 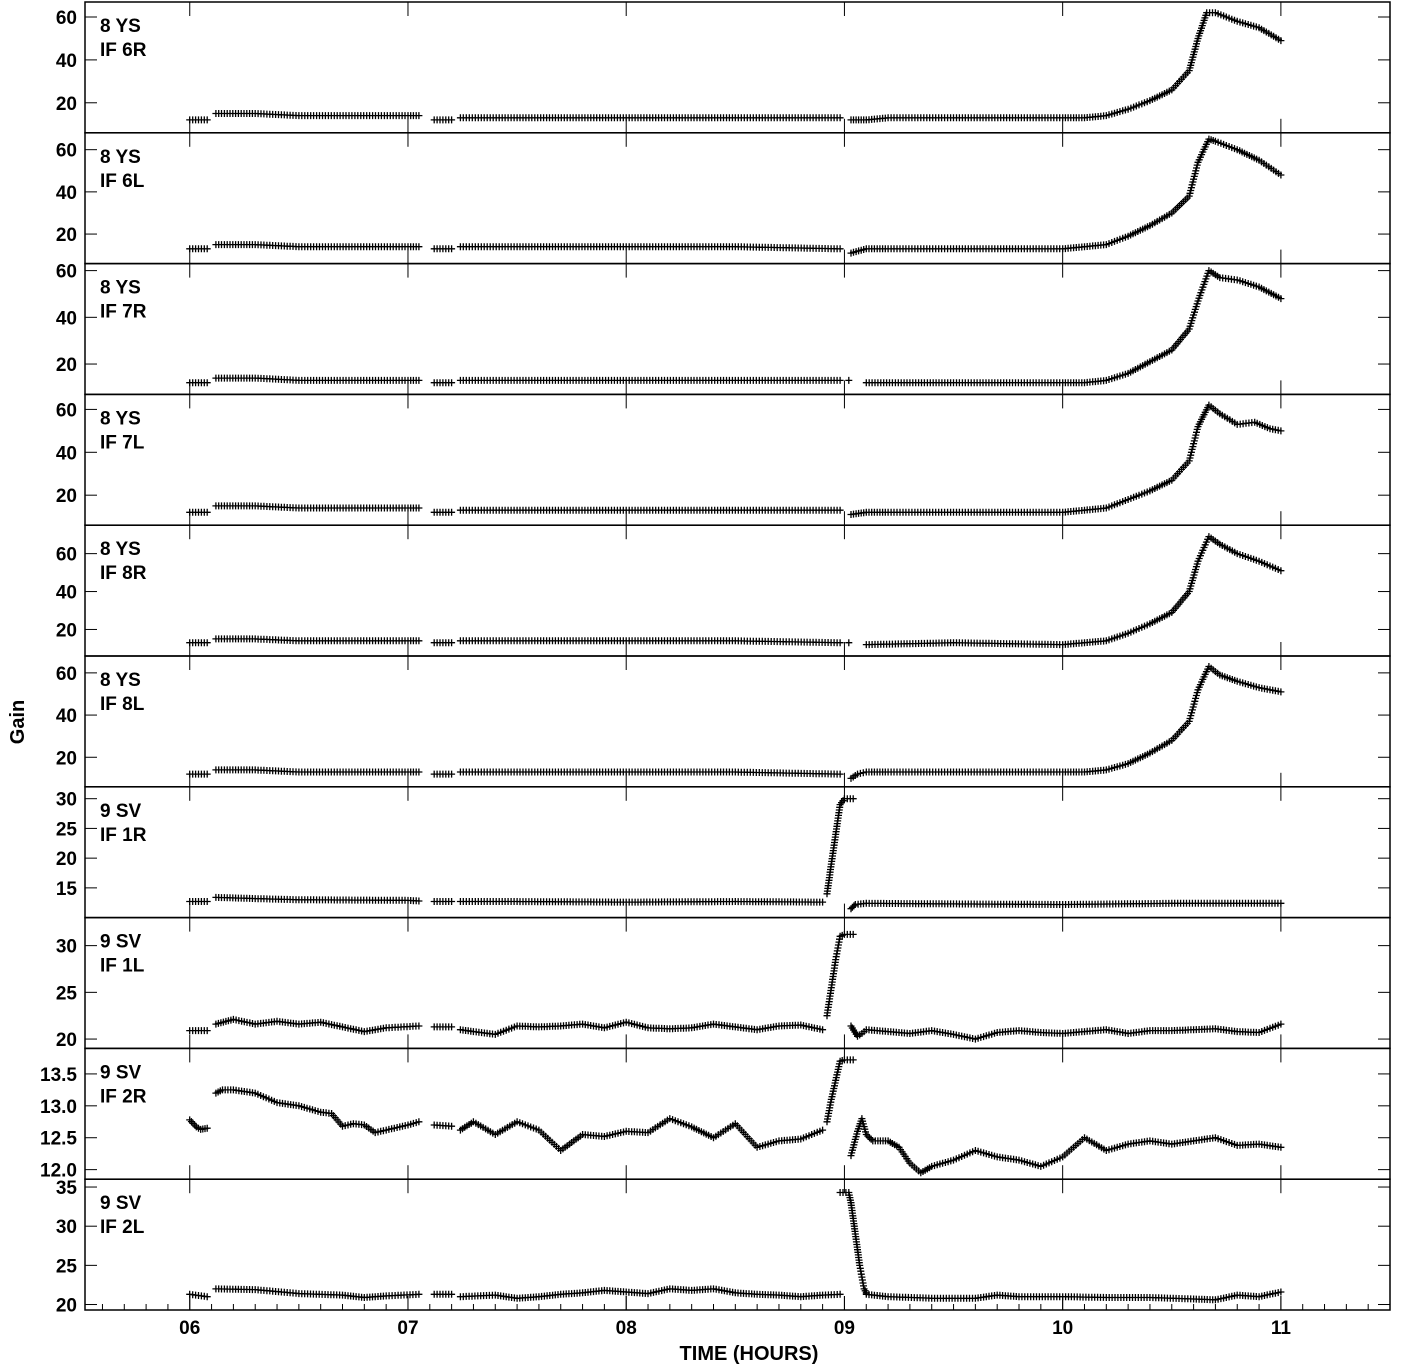 I want to click on panel-label-if: IF 2L, so click(x=122, y=1227).